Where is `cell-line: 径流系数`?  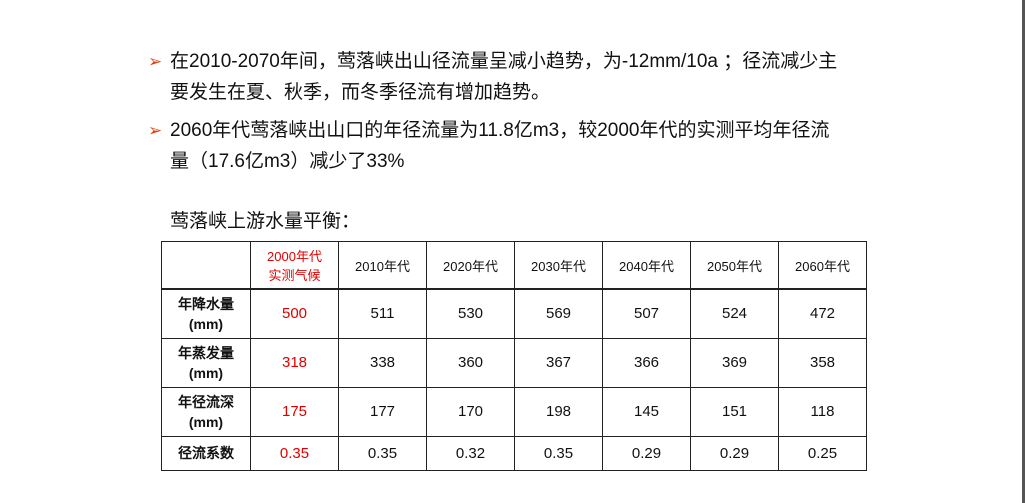 cell-line: 径流系数 is located at coordinates (206, 453).